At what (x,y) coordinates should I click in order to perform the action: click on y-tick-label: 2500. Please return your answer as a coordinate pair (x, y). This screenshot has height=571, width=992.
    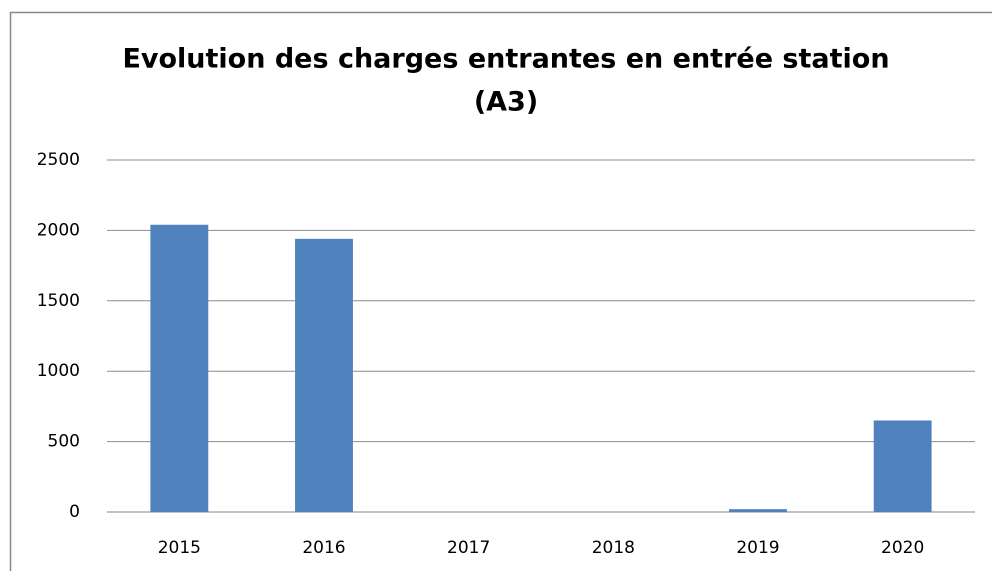
    Looking at the image, I should click on (58, 160).